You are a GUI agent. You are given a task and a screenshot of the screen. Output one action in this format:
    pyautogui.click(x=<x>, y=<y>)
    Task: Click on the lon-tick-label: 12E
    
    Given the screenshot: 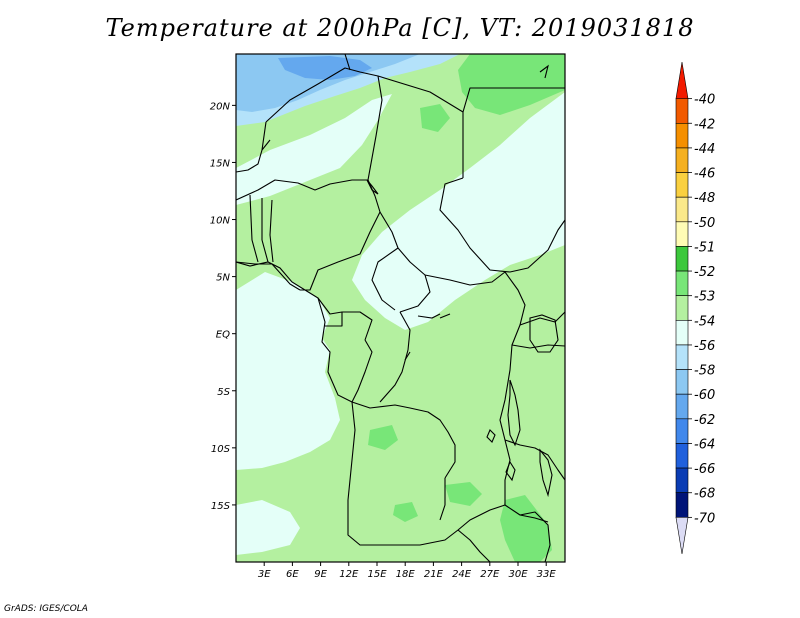 What is the action you would take?
    pyautogui.click(x=349, y=574)
    